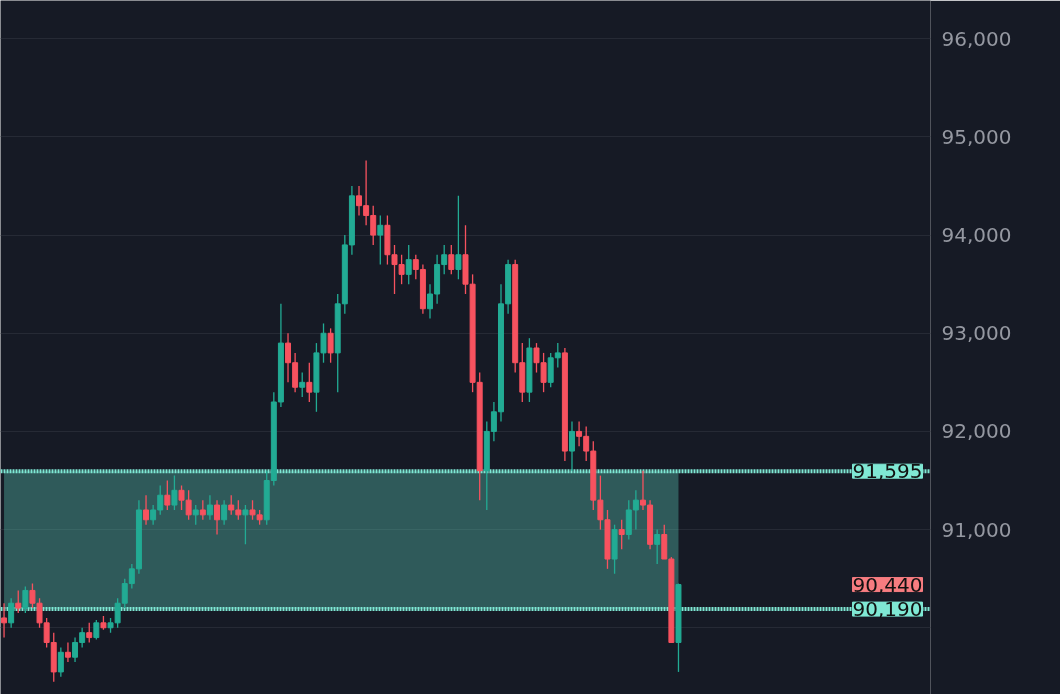  Describe the element at coordinates (976, 235) in the screenshot. I see `y-tick-label: 94,000` at that location.